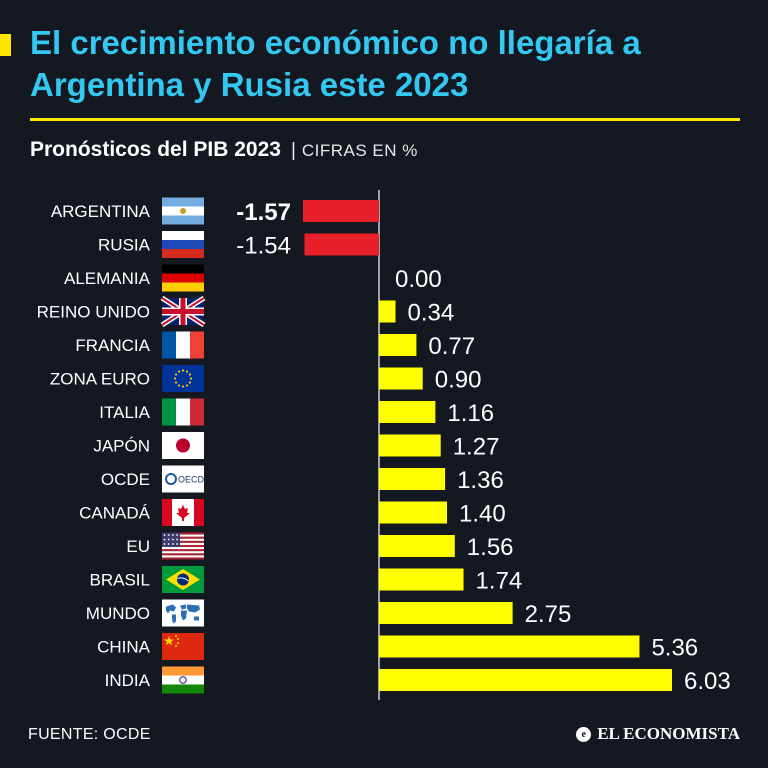  Describe the element at coordinates (93, 312) in the screenshot. I see `category-label-reino-unido: REINO UNIDO` at that location.